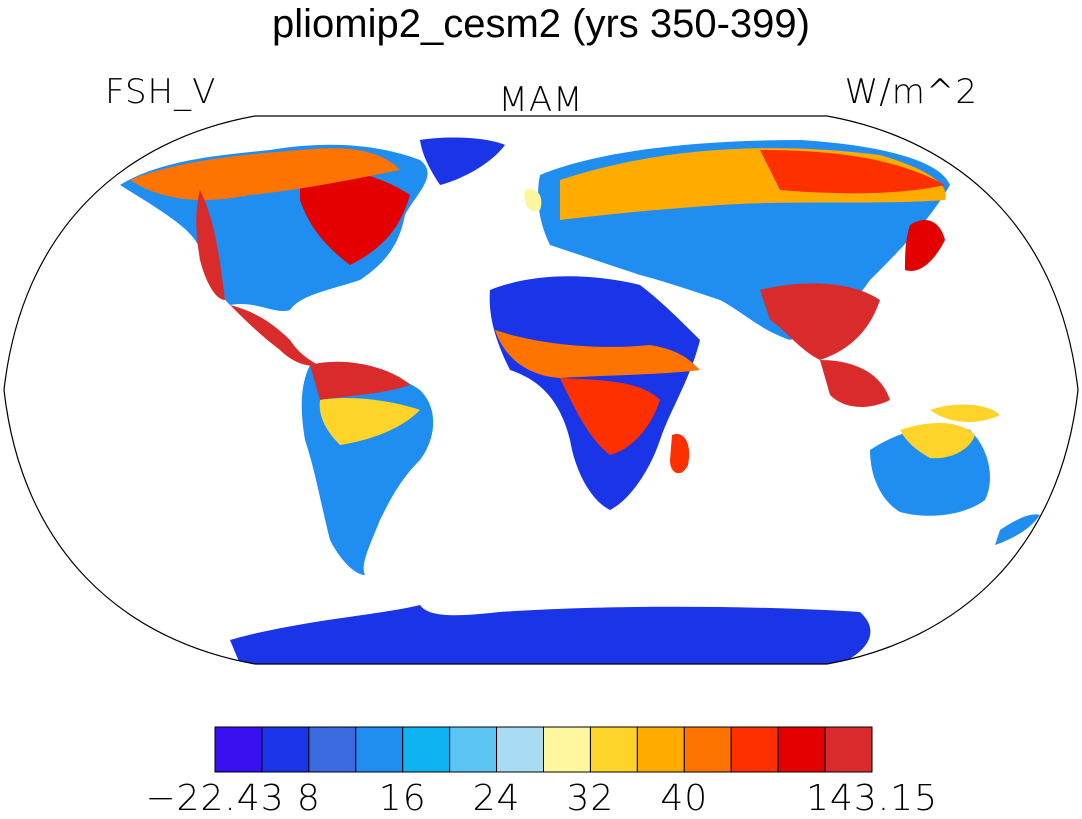 Image resolution: width=1082 pixels, height=819 pixels. Describe the element at coordinates (360, 380) in the screenshot. I see `south-america-north` at that location.